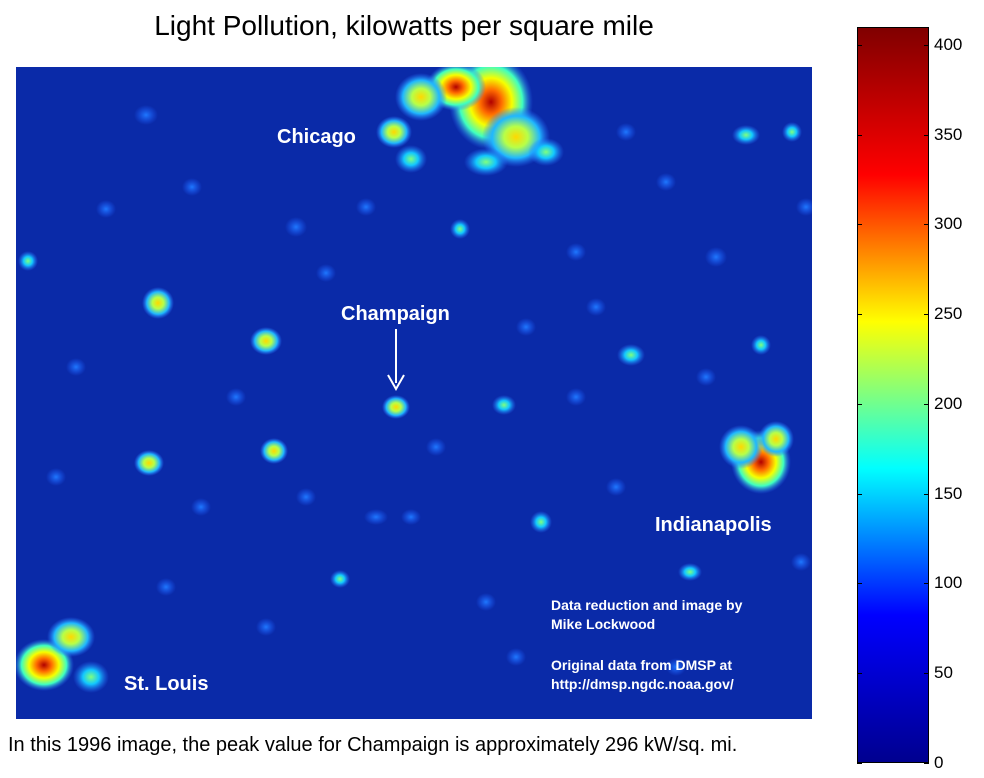 Image resolution: width=984 pixels, height=778 pixels. Describe the element at coordinates (166, 684) in the screenshot. I see `city-label-st-louis: St. Louis` at that location.